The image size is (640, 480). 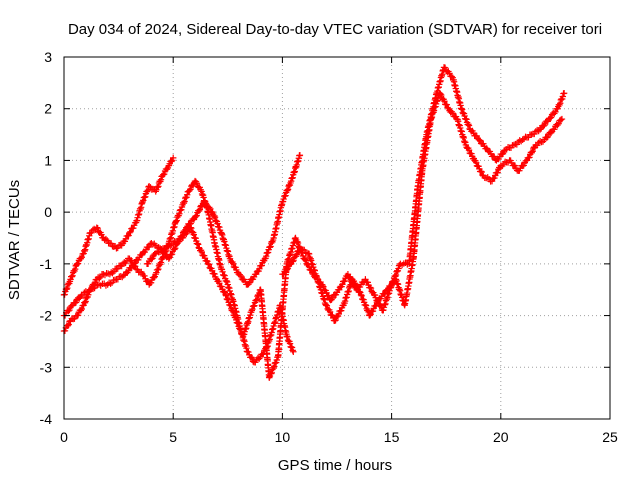 I want to click on y-axis-label: SDTVAR / TECUs, so click(x=14, y=240).